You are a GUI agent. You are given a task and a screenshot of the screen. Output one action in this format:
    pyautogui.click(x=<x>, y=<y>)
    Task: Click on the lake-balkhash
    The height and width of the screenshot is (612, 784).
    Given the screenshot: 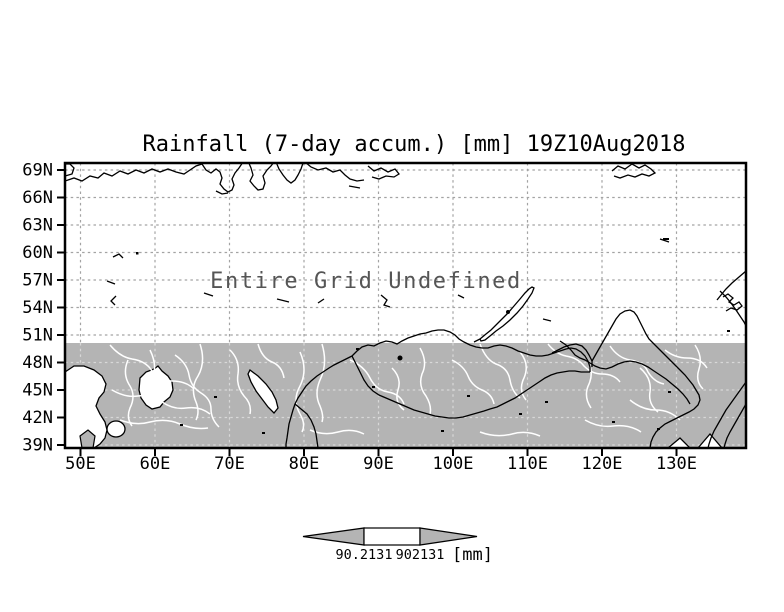 What is the action you would take?
    pyautogui.click(x=263, y=391)
    